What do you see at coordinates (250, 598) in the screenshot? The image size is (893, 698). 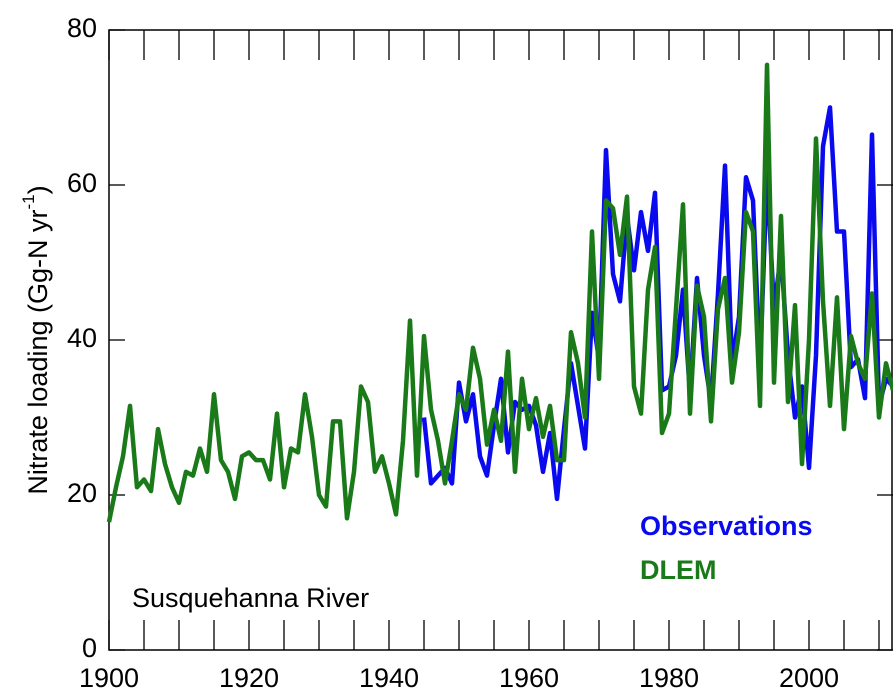 I see `annotation: Susquehanna River` at bounding box center [250, 598].